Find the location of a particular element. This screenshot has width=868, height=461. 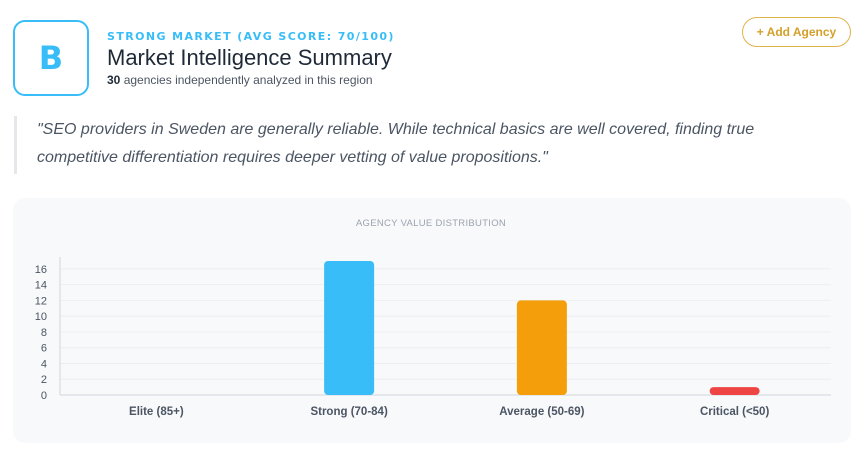

y-tick-label: 12 is located at coordinates (41, 301).